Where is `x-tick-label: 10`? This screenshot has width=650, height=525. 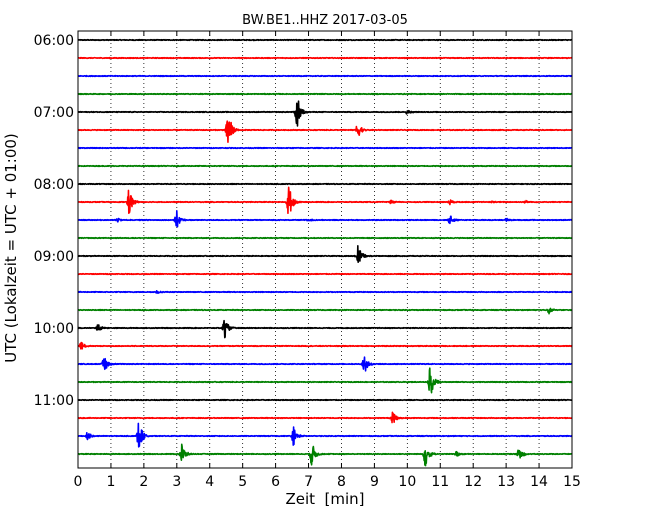 x-tick-label: 10 is located at coordinates (407, 482).